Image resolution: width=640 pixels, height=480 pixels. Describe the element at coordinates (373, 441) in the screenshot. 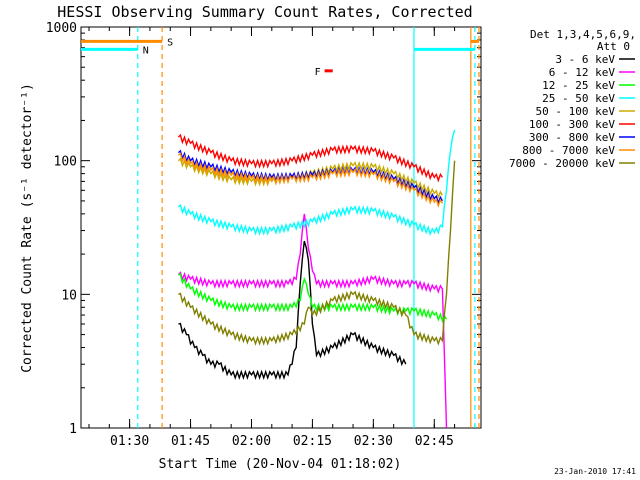

I see `x-tick-label: 02:30` at that location.